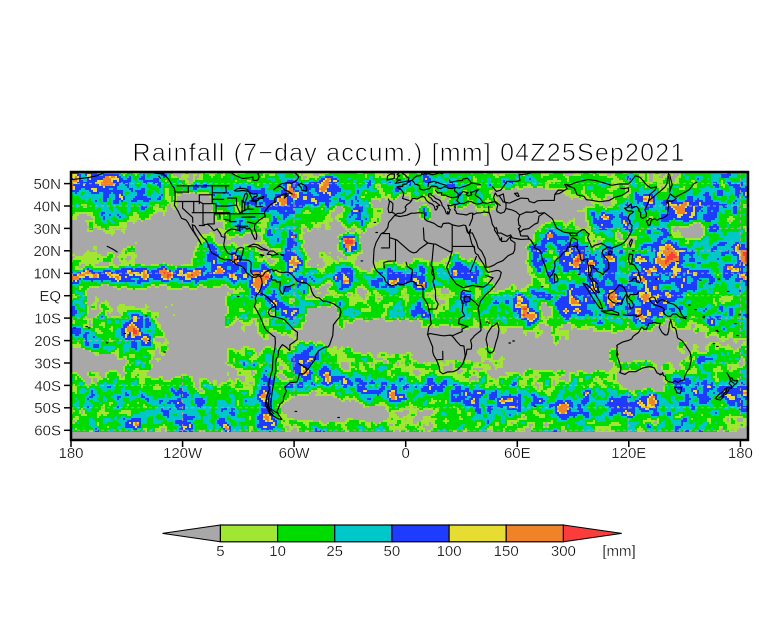 This screenshot has width=784, height=617. I want to click on svg-text: 60S, so click(47, 431).